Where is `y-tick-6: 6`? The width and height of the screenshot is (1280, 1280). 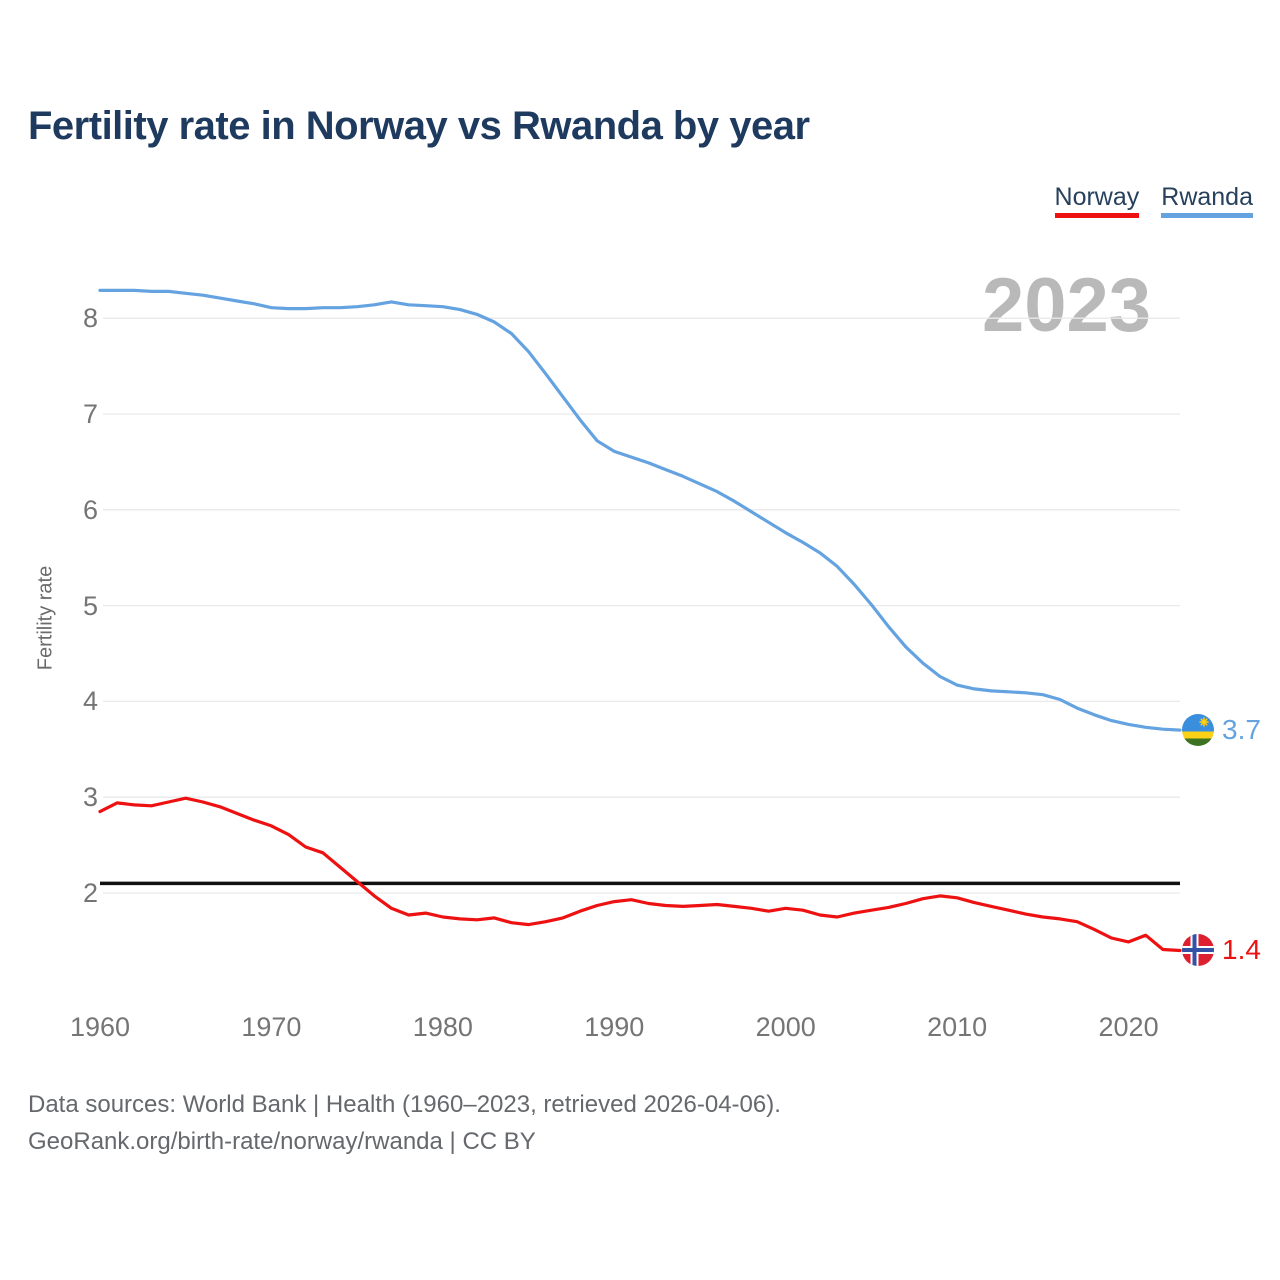 y-tick-6: 6 is located at coordinates (90, 509).